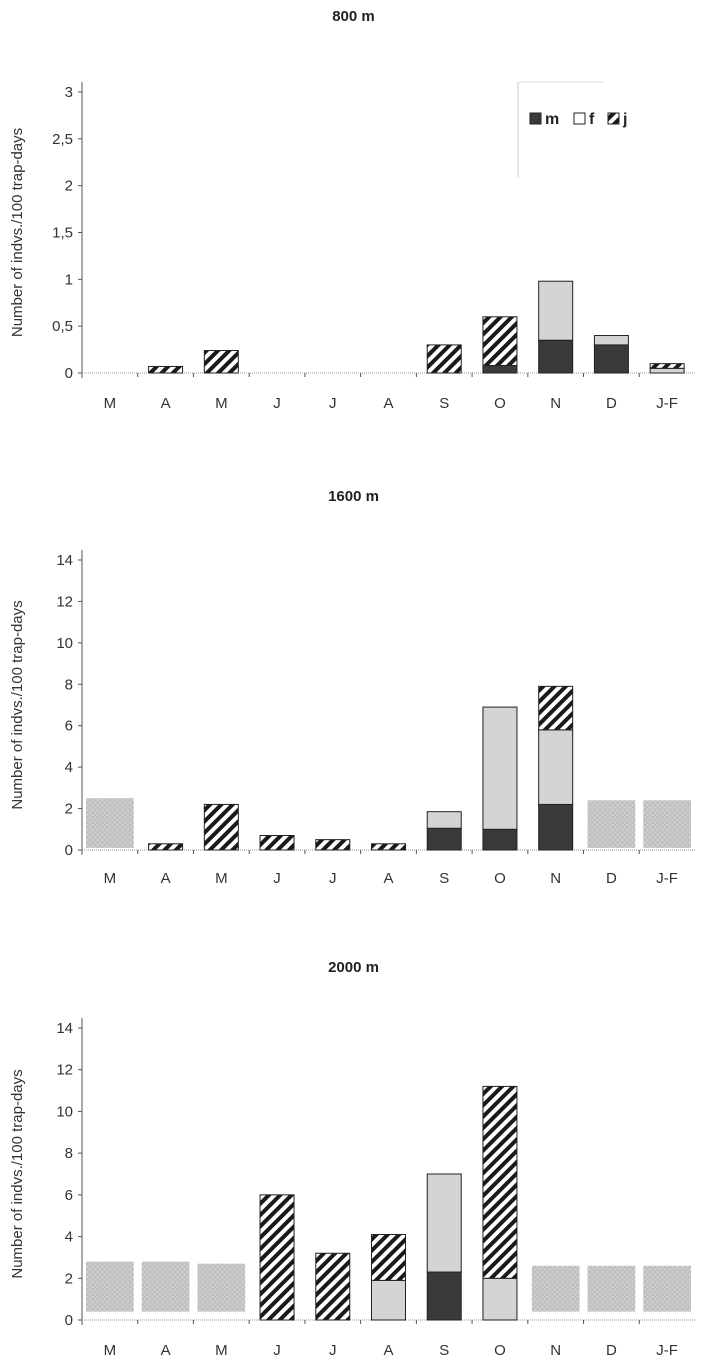 Image resolution: width=707 pixels, height=1372 pixels. Describe the element at coordinates (69, 92) in the screenshot. I see `y-tick-label: 3` at that location.